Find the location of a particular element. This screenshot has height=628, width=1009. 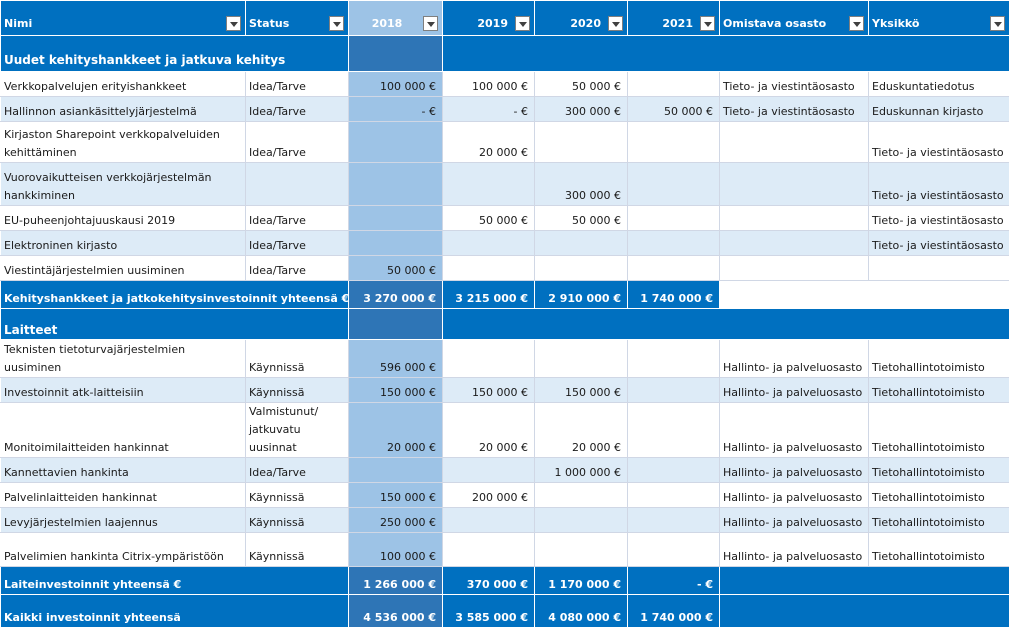

cell-2018: 20 000 € is located at coordinates (396, 430).